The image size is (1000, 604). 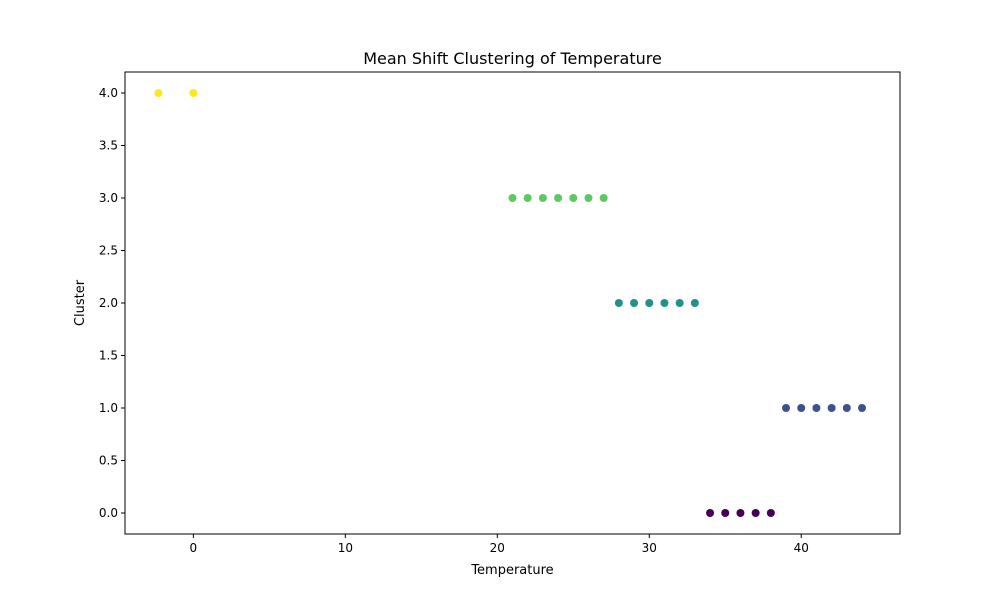 What do you see at coordinates (108, 513) in the screenshot?
I see `y-tick-label: 0.0` at bounding box center [108, 513].